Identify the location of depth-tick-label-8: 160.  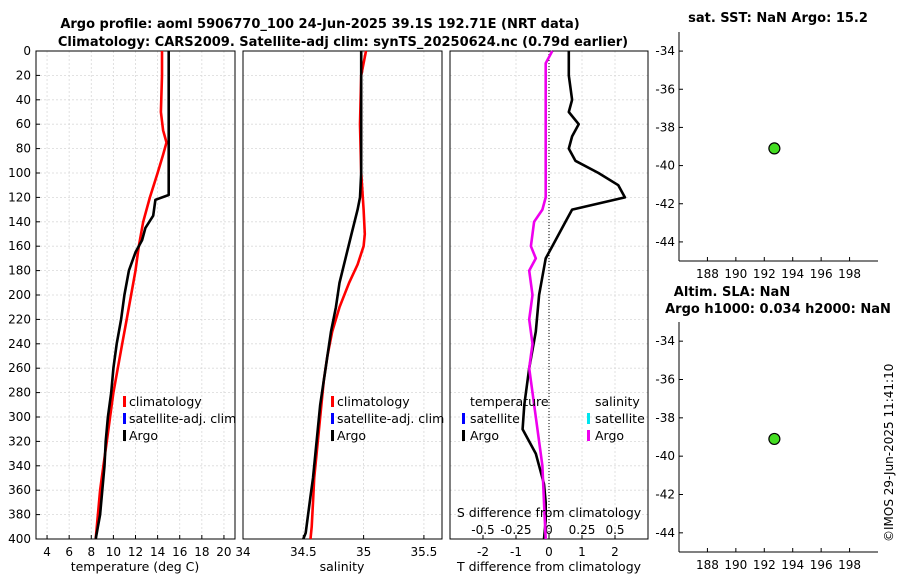
(19, 246).